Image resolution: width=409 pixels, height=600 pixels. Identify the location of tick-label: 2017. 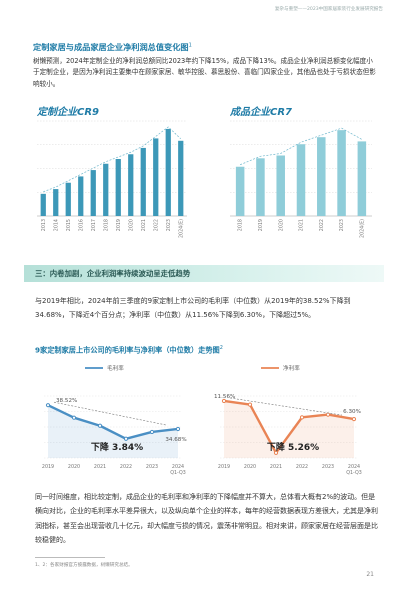
(94, 225).